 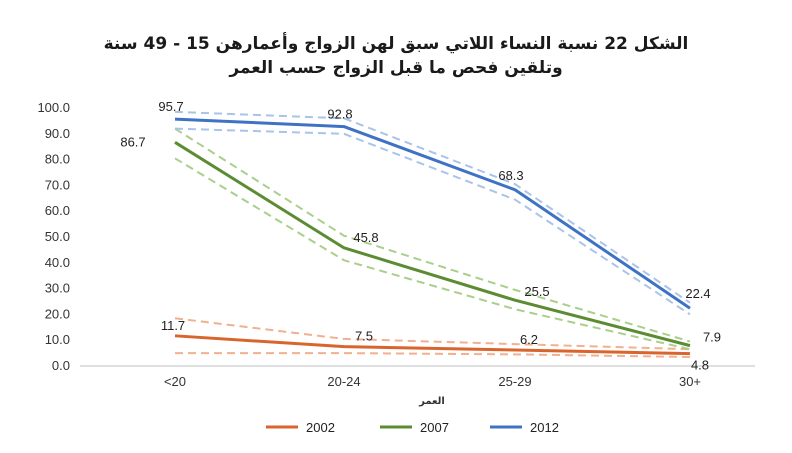 I want to click on chart-title-line-2: وتلقين فحص ما قبل الزواج حسب العمر, so click(x=396, y=68).